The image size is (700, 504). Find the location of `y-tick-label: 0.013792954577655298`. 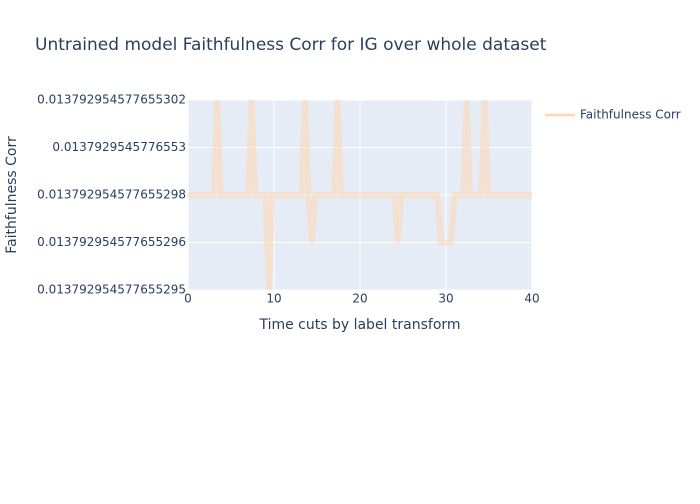

y-tick-label: 0.013792954577655298 is located at coordinates (111, 195).